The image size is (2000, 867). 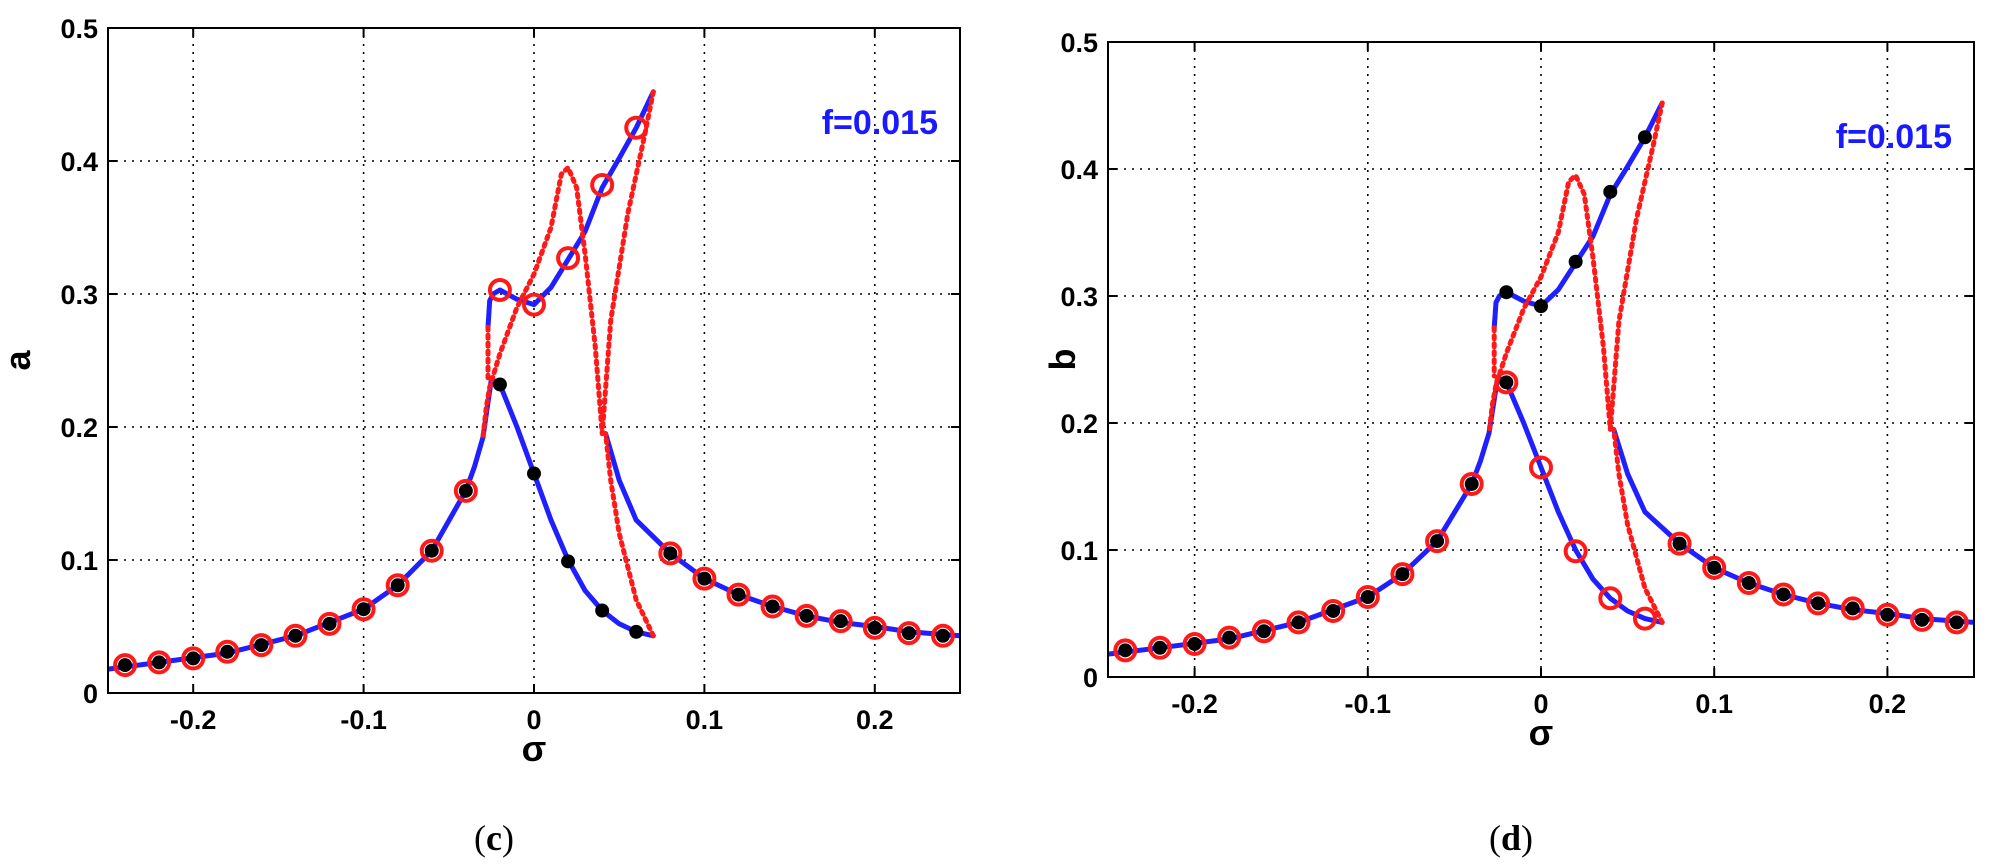 I want to click on panel-d-series-stable-branch-upper, so click(x=1578, y=215).